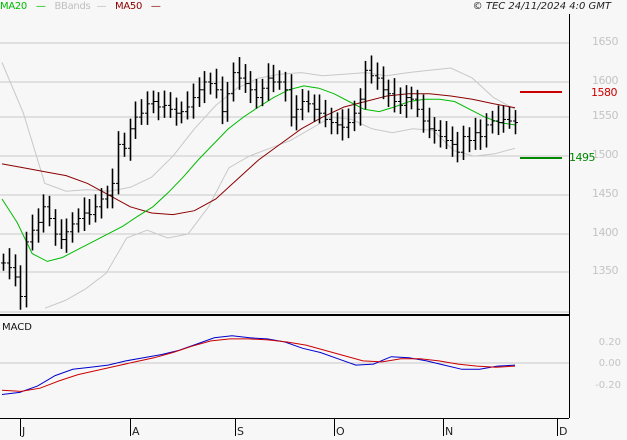 This screenshot has width=627, height=440. I want to click on month-label: N, so click(449, 431).